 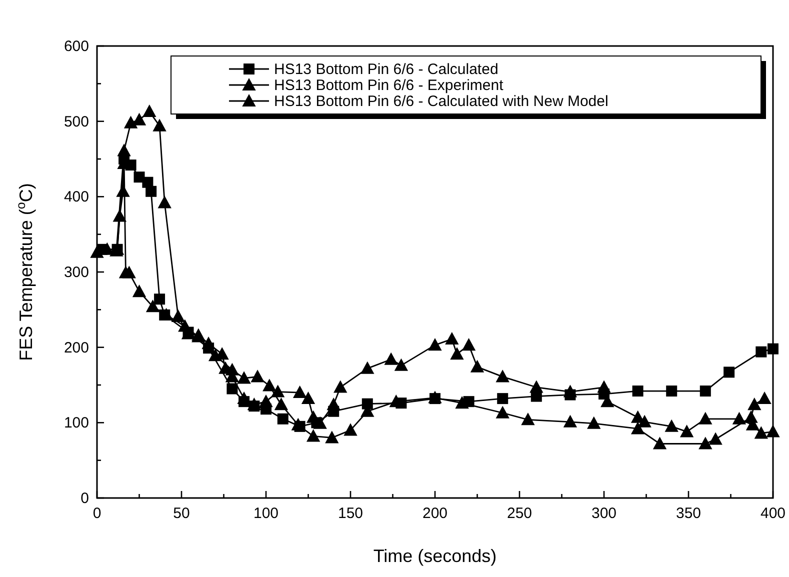 What do you see at coordinates (386, 69) in the screenshot?
I see `legend-label: HS13 Bottom Pin 6/6 - Calculated` at bounding box center [386, 69].